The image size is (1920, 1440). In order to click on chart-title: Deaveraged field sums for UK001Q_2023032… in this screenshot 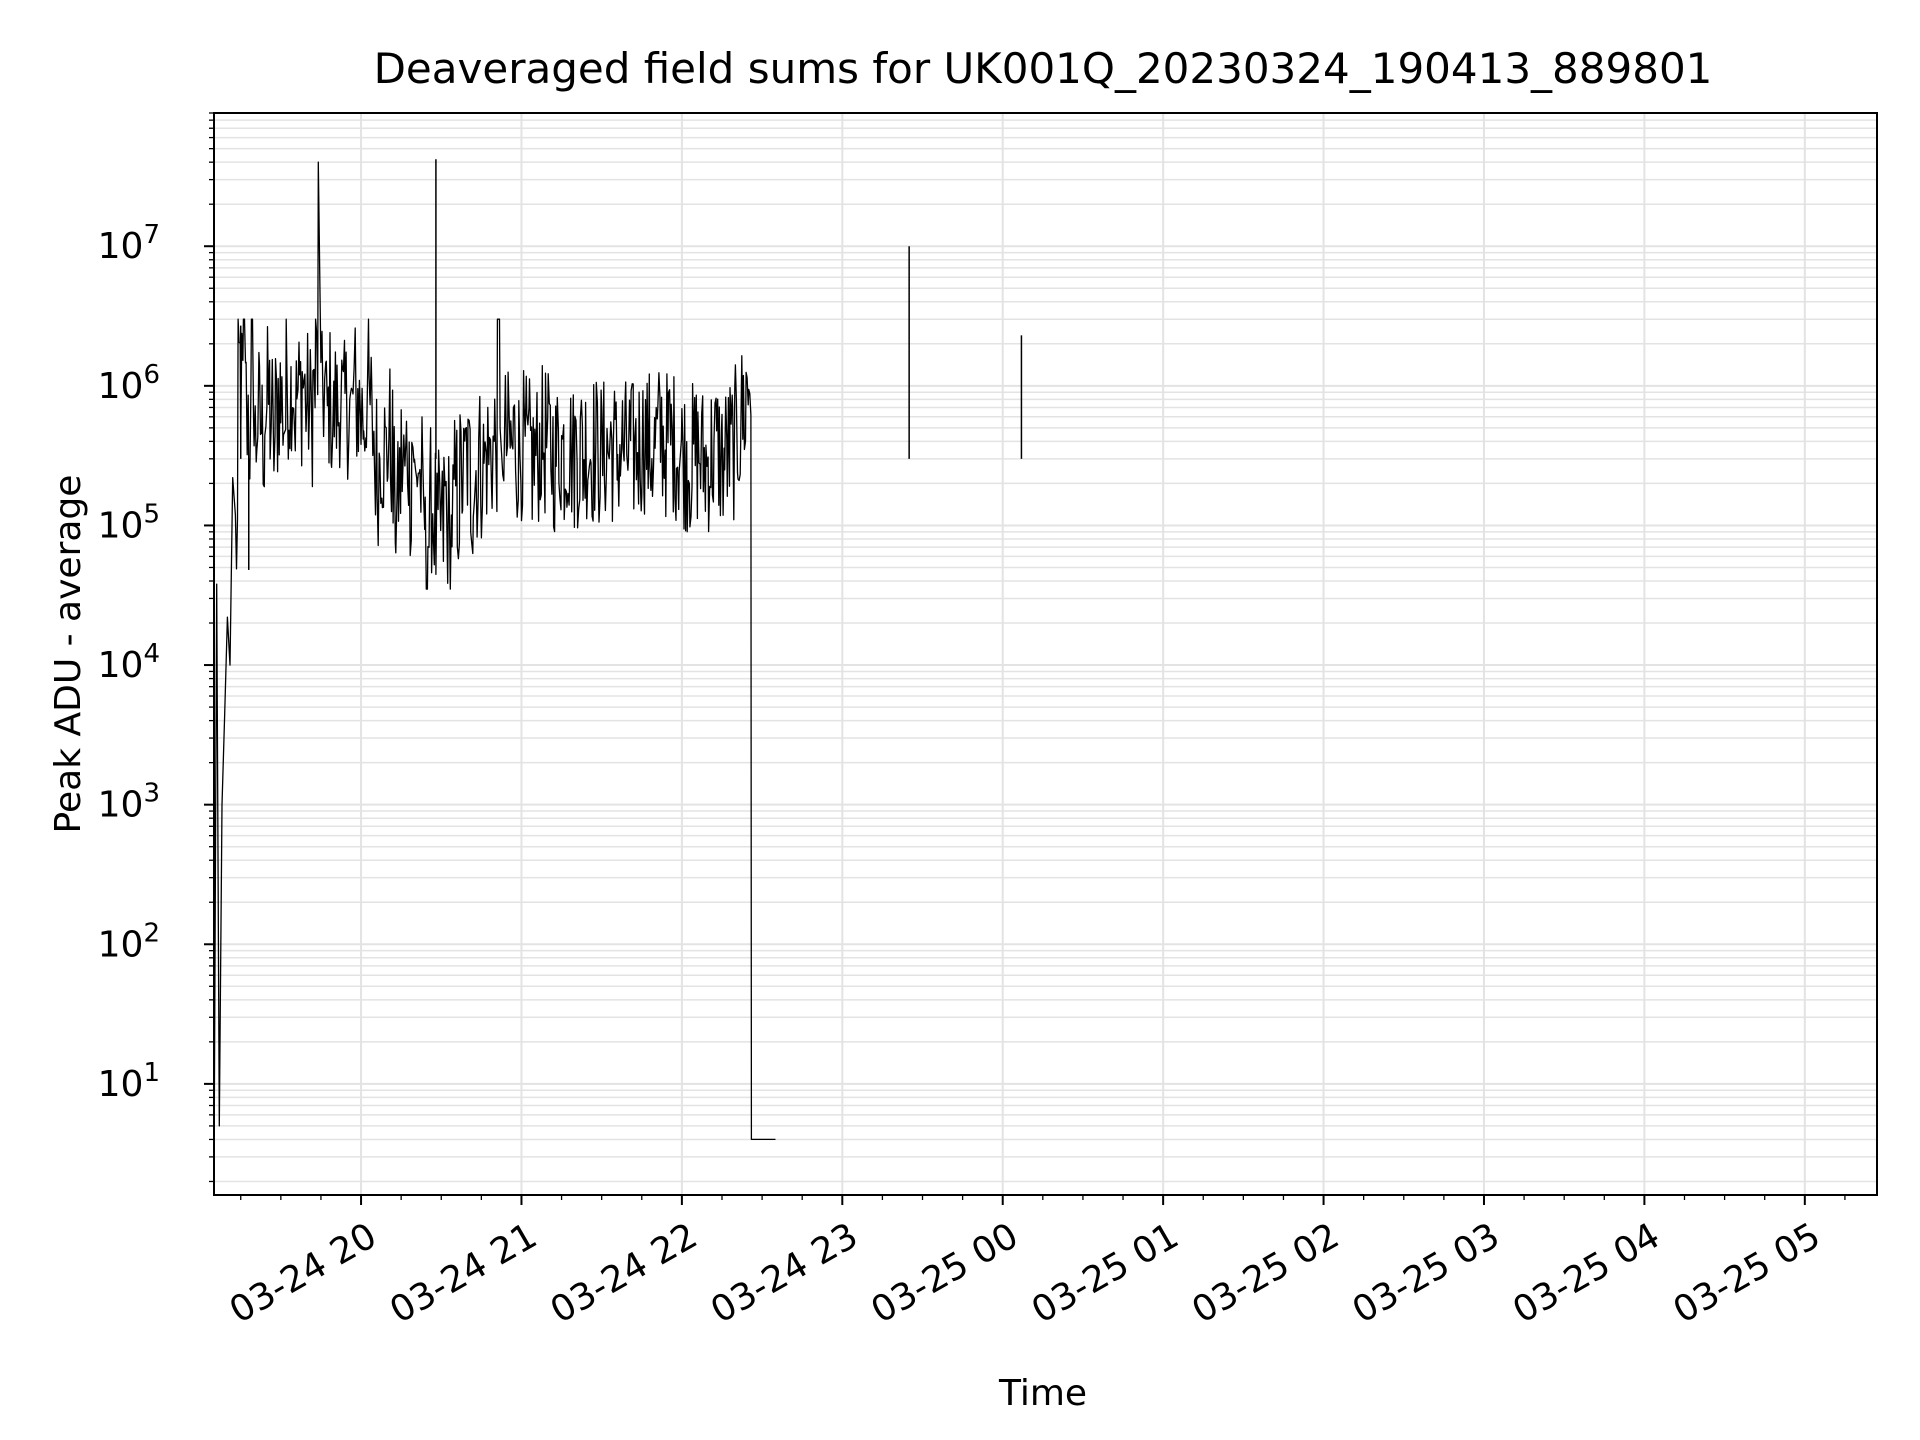, I will do `click(1043, 68)`.